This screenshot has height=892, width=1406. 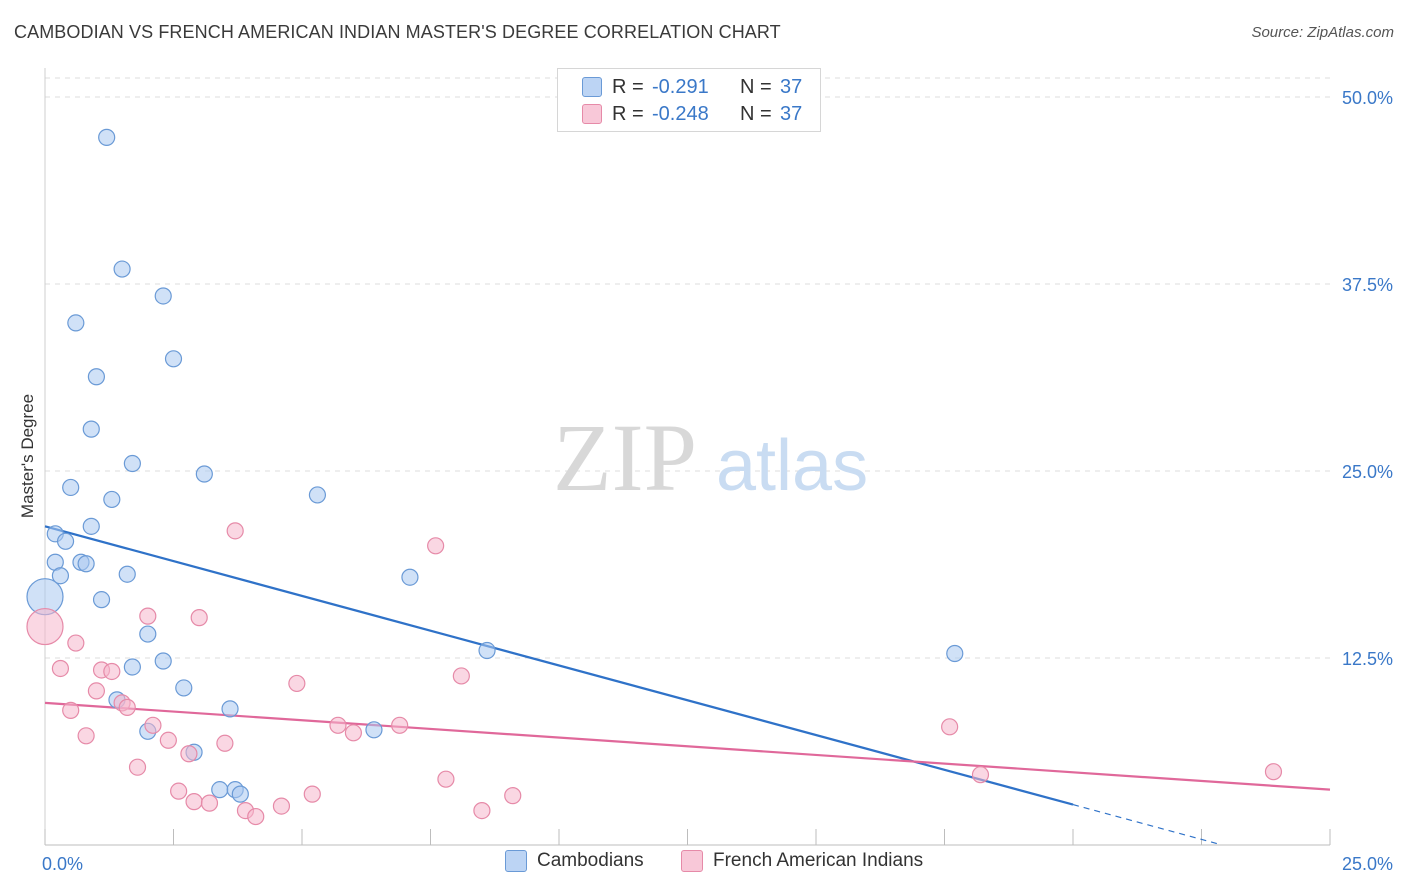 I want to click on series-legend: Cambodians French American Indians, so click(x=703, y=864).